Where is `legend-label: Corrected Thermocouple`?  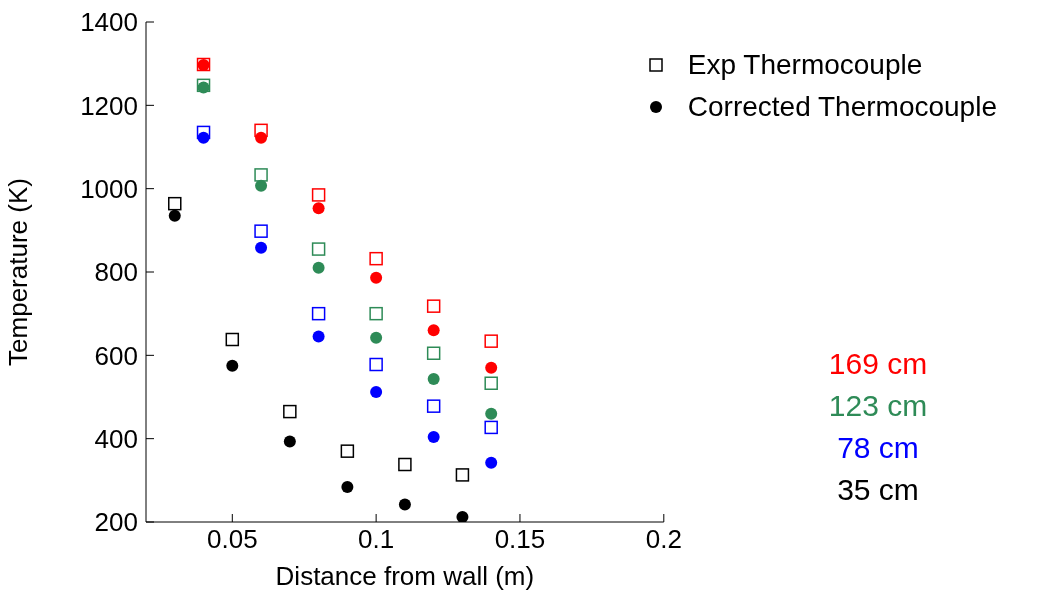 legend-label: Corrected Thermocouple is located at coordinates (842, 107).